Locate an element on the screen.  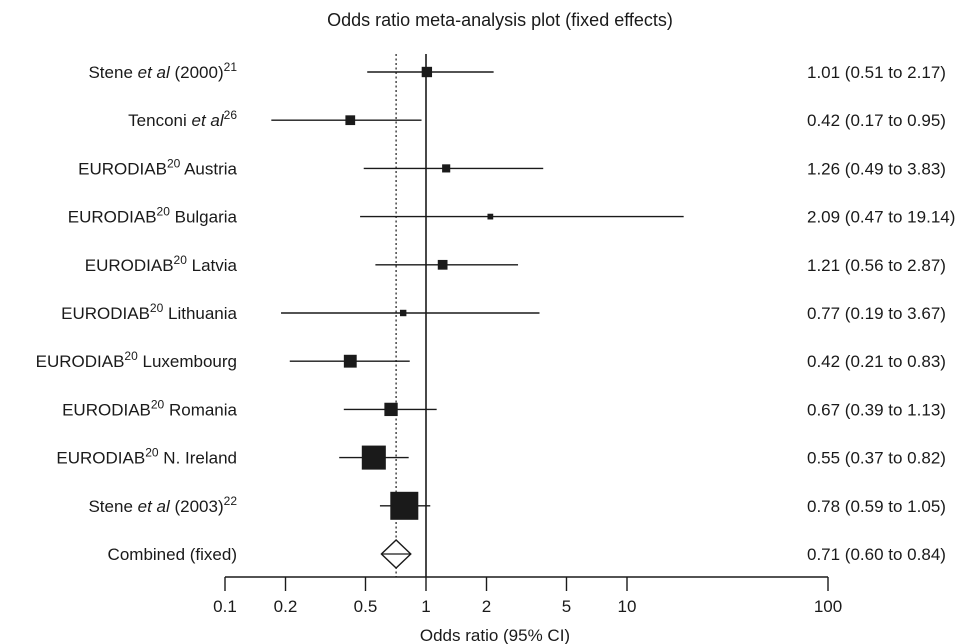
study-label: EURODIAB20 Austria is located at coordinates (157, 167).